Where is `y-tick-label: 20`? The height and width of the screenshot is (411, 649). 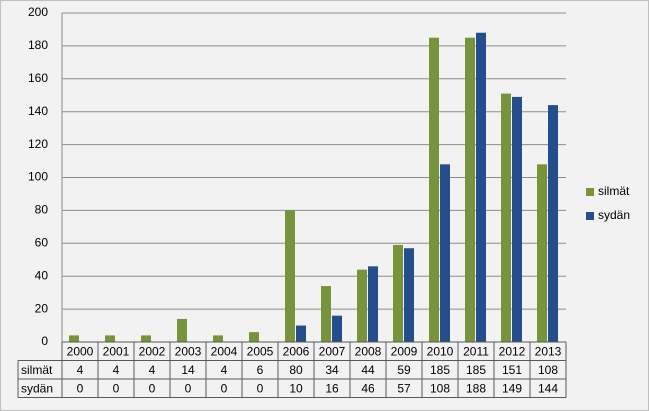
y-tick-label: 20 is located at coordinates (42, 308).